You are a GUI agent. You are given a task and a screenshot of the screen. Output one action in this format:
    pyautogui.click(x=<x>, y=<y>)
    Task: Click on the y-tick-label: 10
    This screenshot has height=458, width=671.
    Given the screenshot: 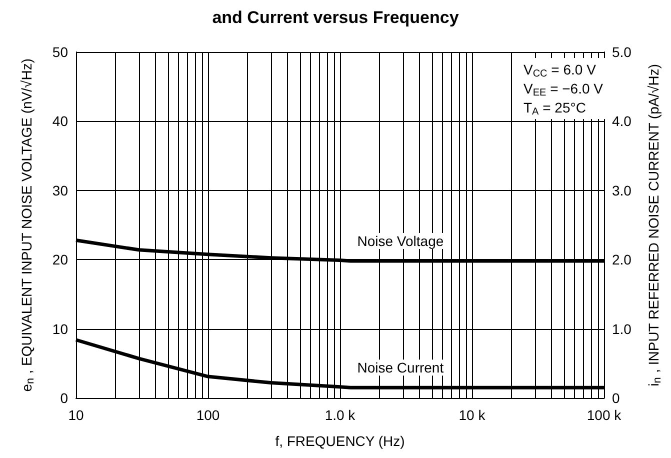 What is the action you would take?
    pyautogui.click(x=60, y=328)
    